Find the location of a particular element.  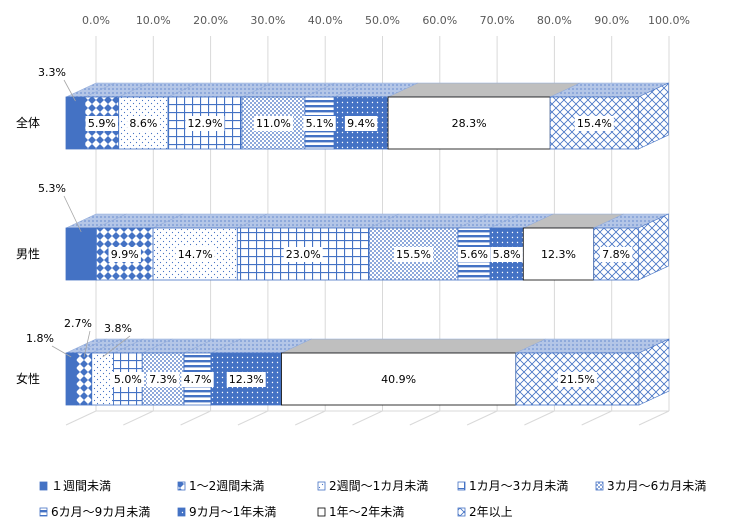

data-label: 4.7% is located at coordinates (198, 379).